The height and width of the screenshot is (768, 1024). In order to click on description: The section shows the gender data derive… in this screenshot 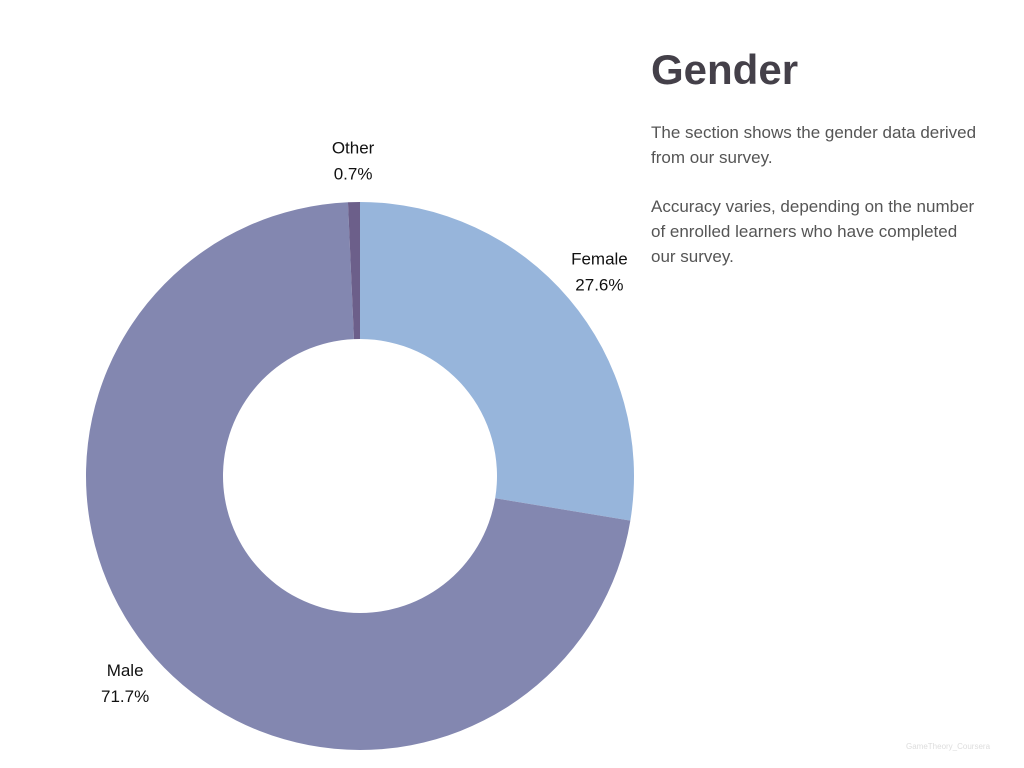, I will do `click(814, 145)`.